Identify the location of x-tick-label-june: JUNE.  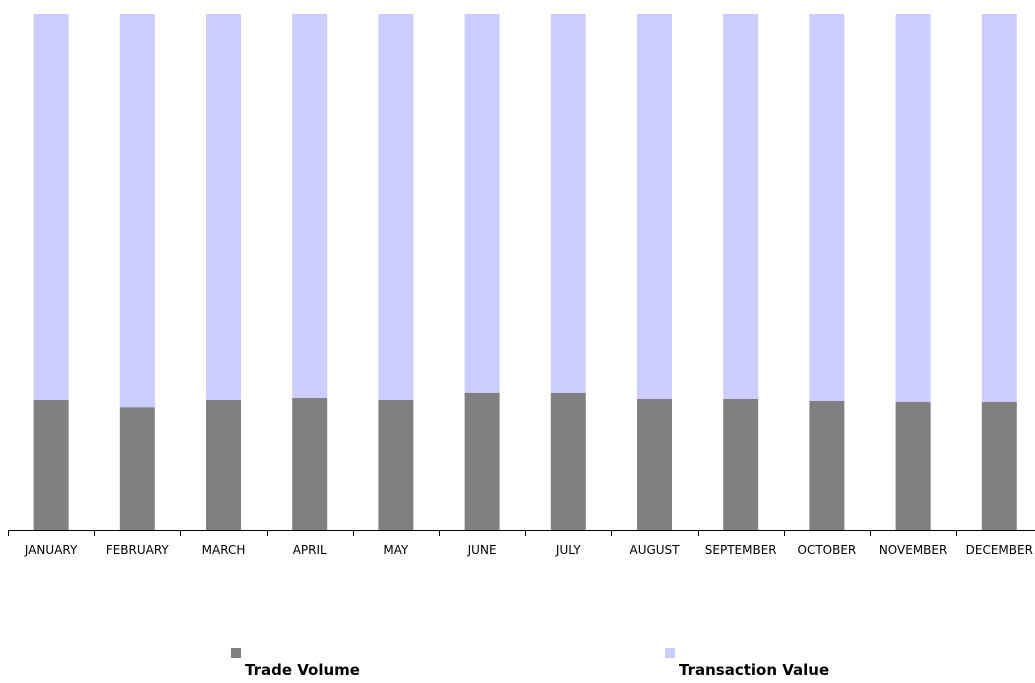
(482, 550).